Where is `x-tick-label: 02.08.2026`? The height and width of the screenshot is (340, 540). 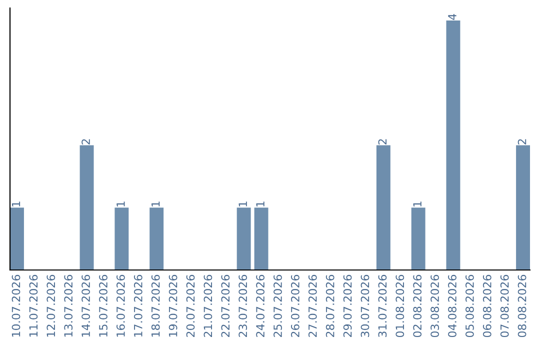
x-tick-label: 02.08.2026 is located at coordinates (417, 306).